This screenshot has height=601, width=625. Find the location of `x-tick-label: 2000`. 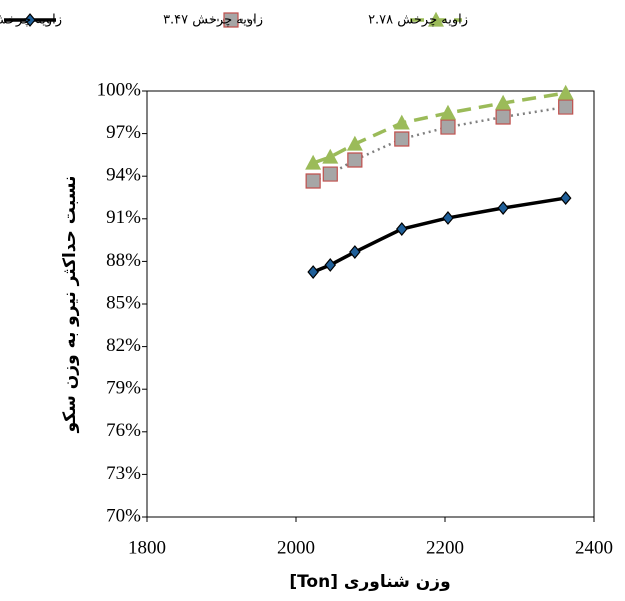

x-tick-label: 2000 is located at coordinates (296, 547).